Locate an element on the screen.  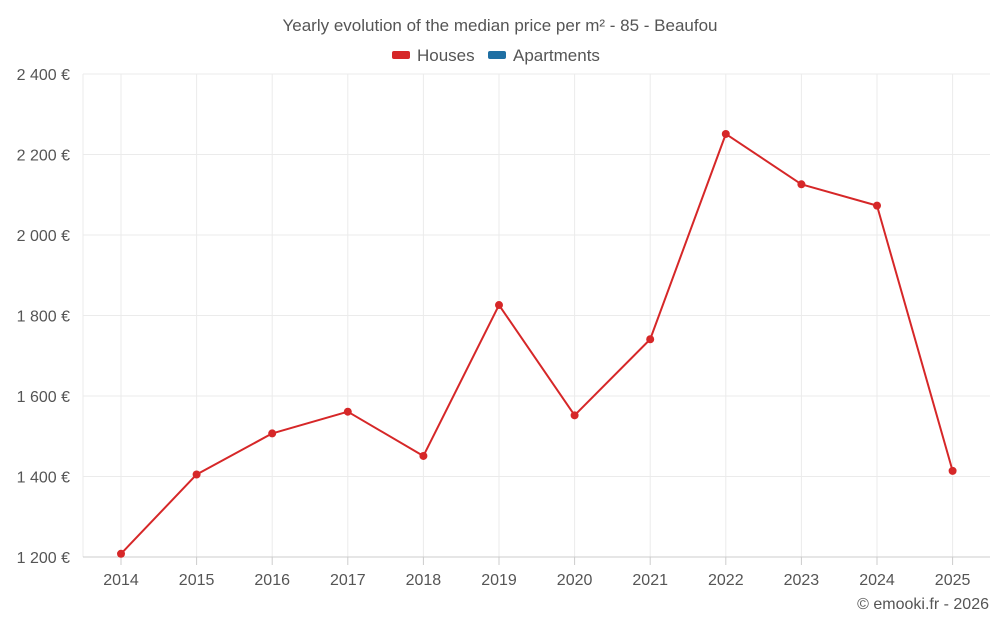
y-tick-label: 1 400 € is located at coordinates (43, 478).